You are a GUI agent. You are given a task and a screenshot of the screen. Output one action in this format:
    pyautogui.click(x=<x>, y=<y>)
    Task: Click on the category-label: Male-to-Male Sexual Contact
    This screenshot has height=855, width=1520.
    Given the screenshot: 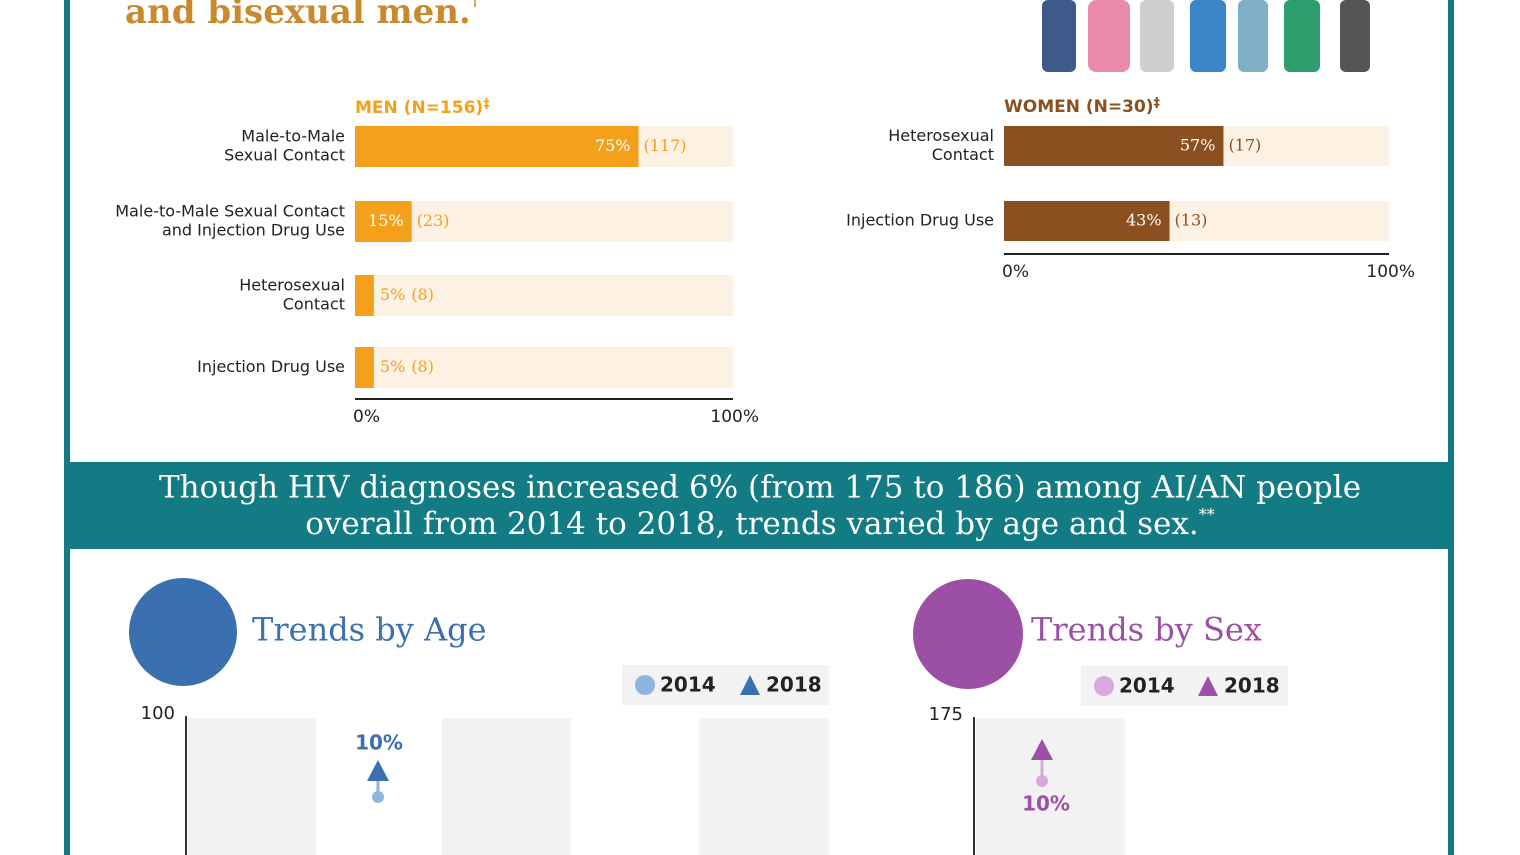 What is the action you would take?
    pyautogui.click(x=230, y=211)
    